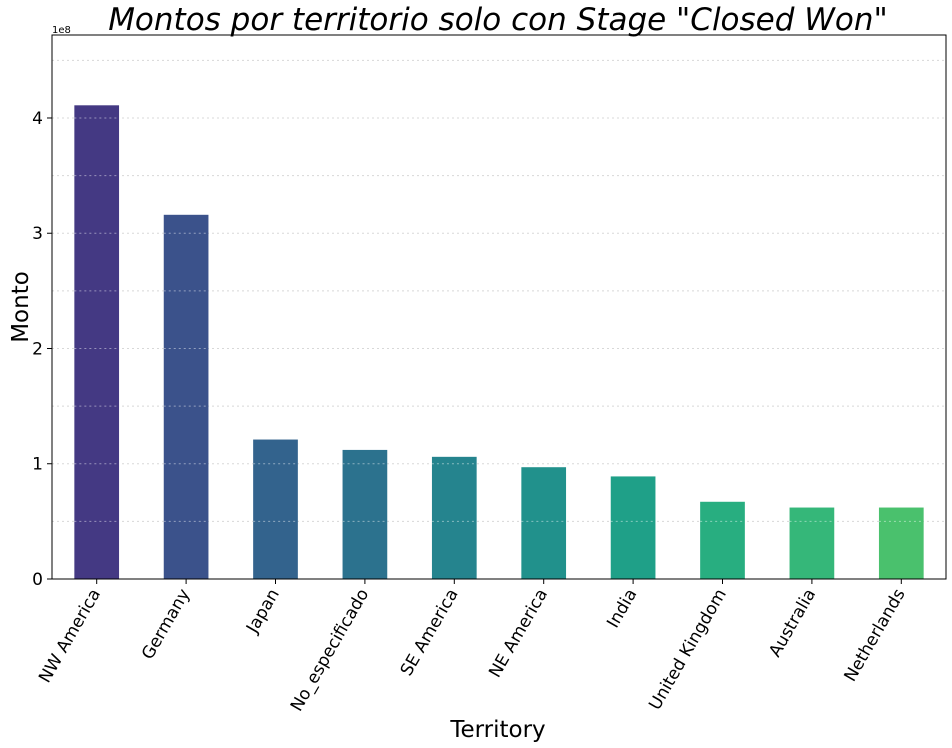 The width and height of the screenshot is (952, 748). What do you see at coordinates (330, 650) in the screenshot?
I see `x-tick-label: No_especificado` at bounding box center [330, 650].